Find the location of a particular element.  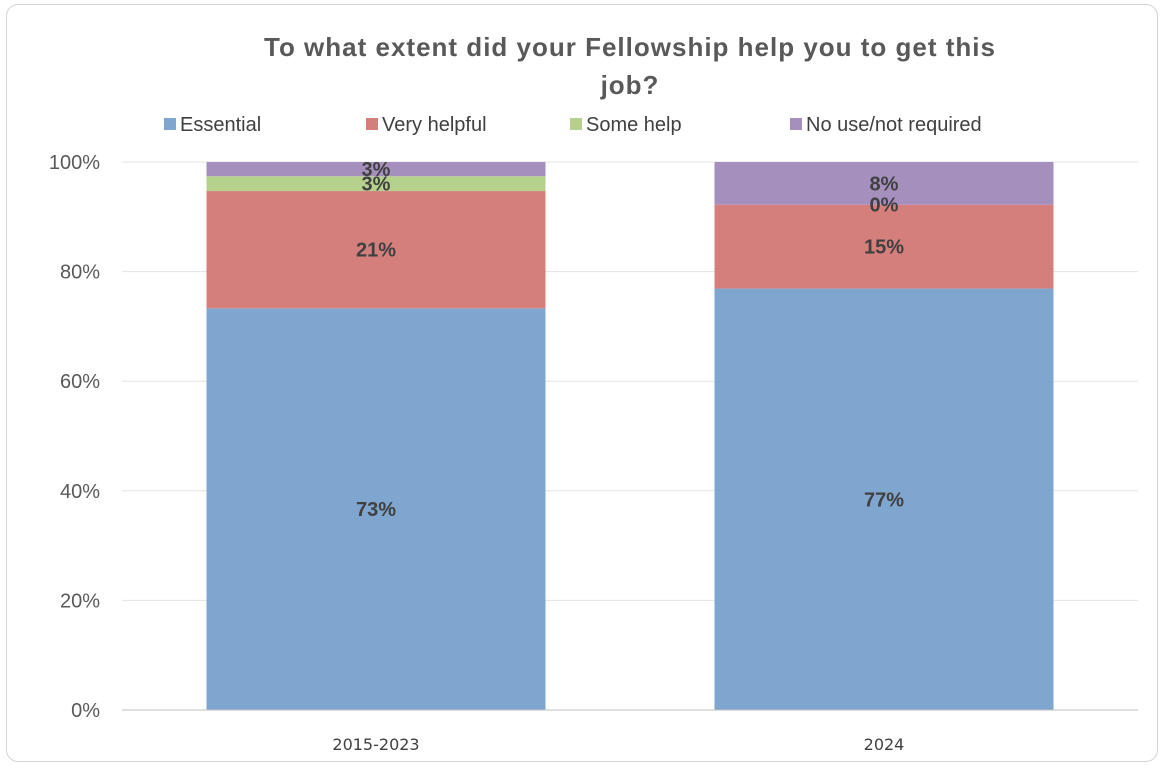

data-label: 77% is located at coordinates (884, 500).